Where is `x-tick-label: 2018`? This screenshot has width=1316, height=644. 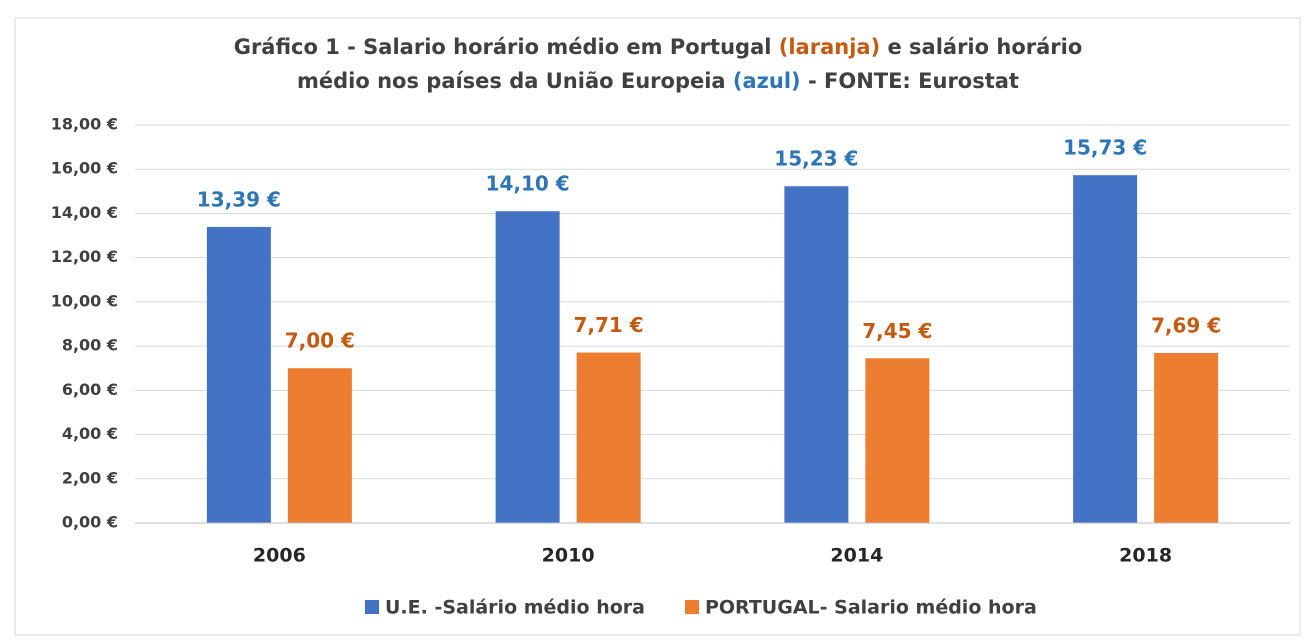
x-tick-label: 2018 is located at coordinates (1145, 556).